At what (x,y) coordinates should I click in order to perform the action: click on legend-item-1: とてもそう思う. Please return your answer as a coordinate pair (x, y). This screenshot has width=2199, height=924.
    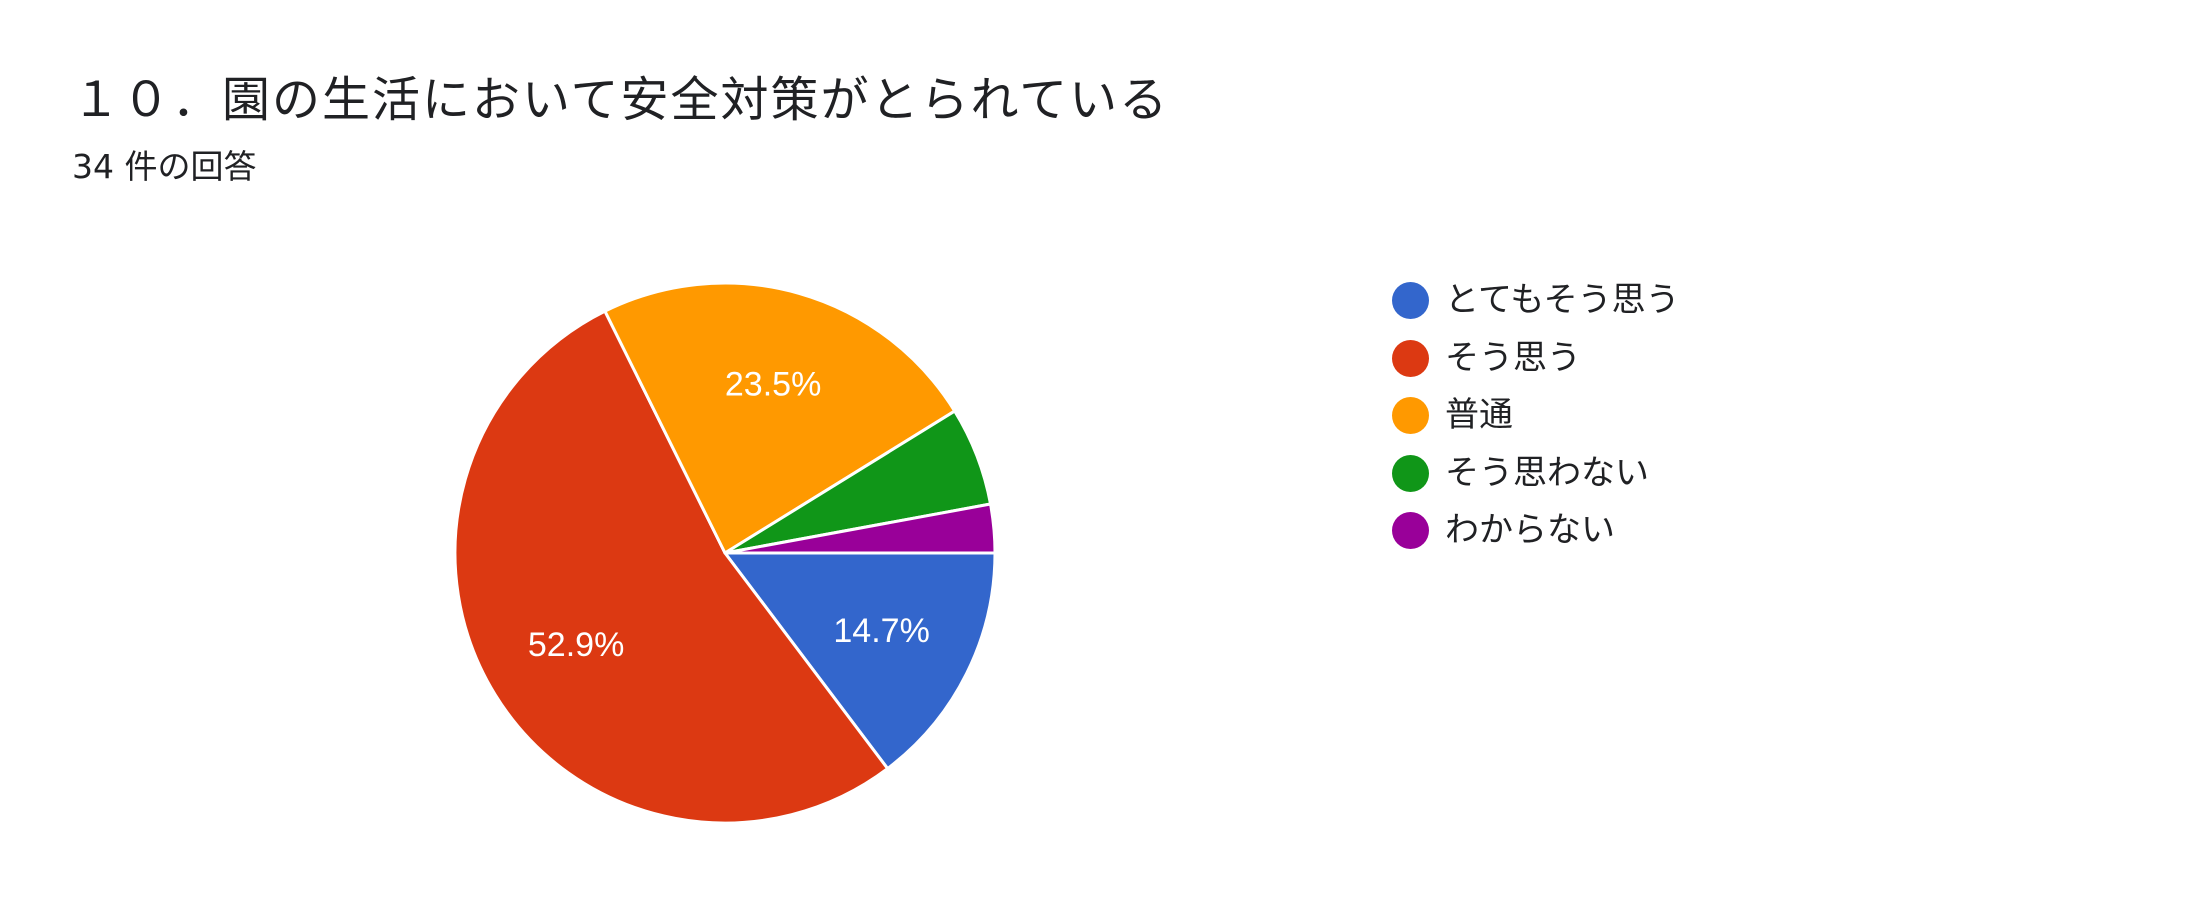
    Looking at the image, I should click on (1652, 301).